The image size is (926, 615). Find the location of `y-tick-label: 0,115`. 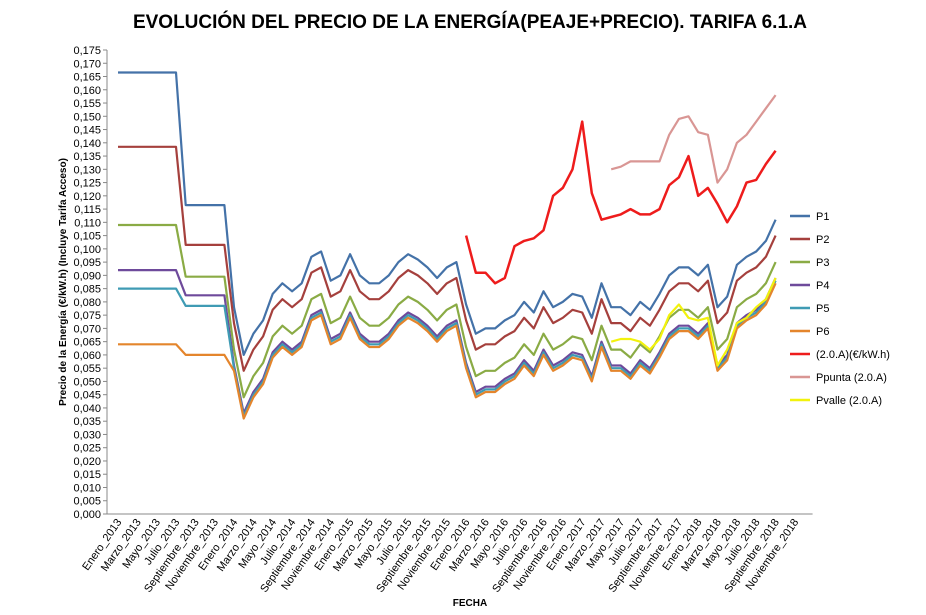

y-tick-label: 0,115 is located at coordinates (87, 210).